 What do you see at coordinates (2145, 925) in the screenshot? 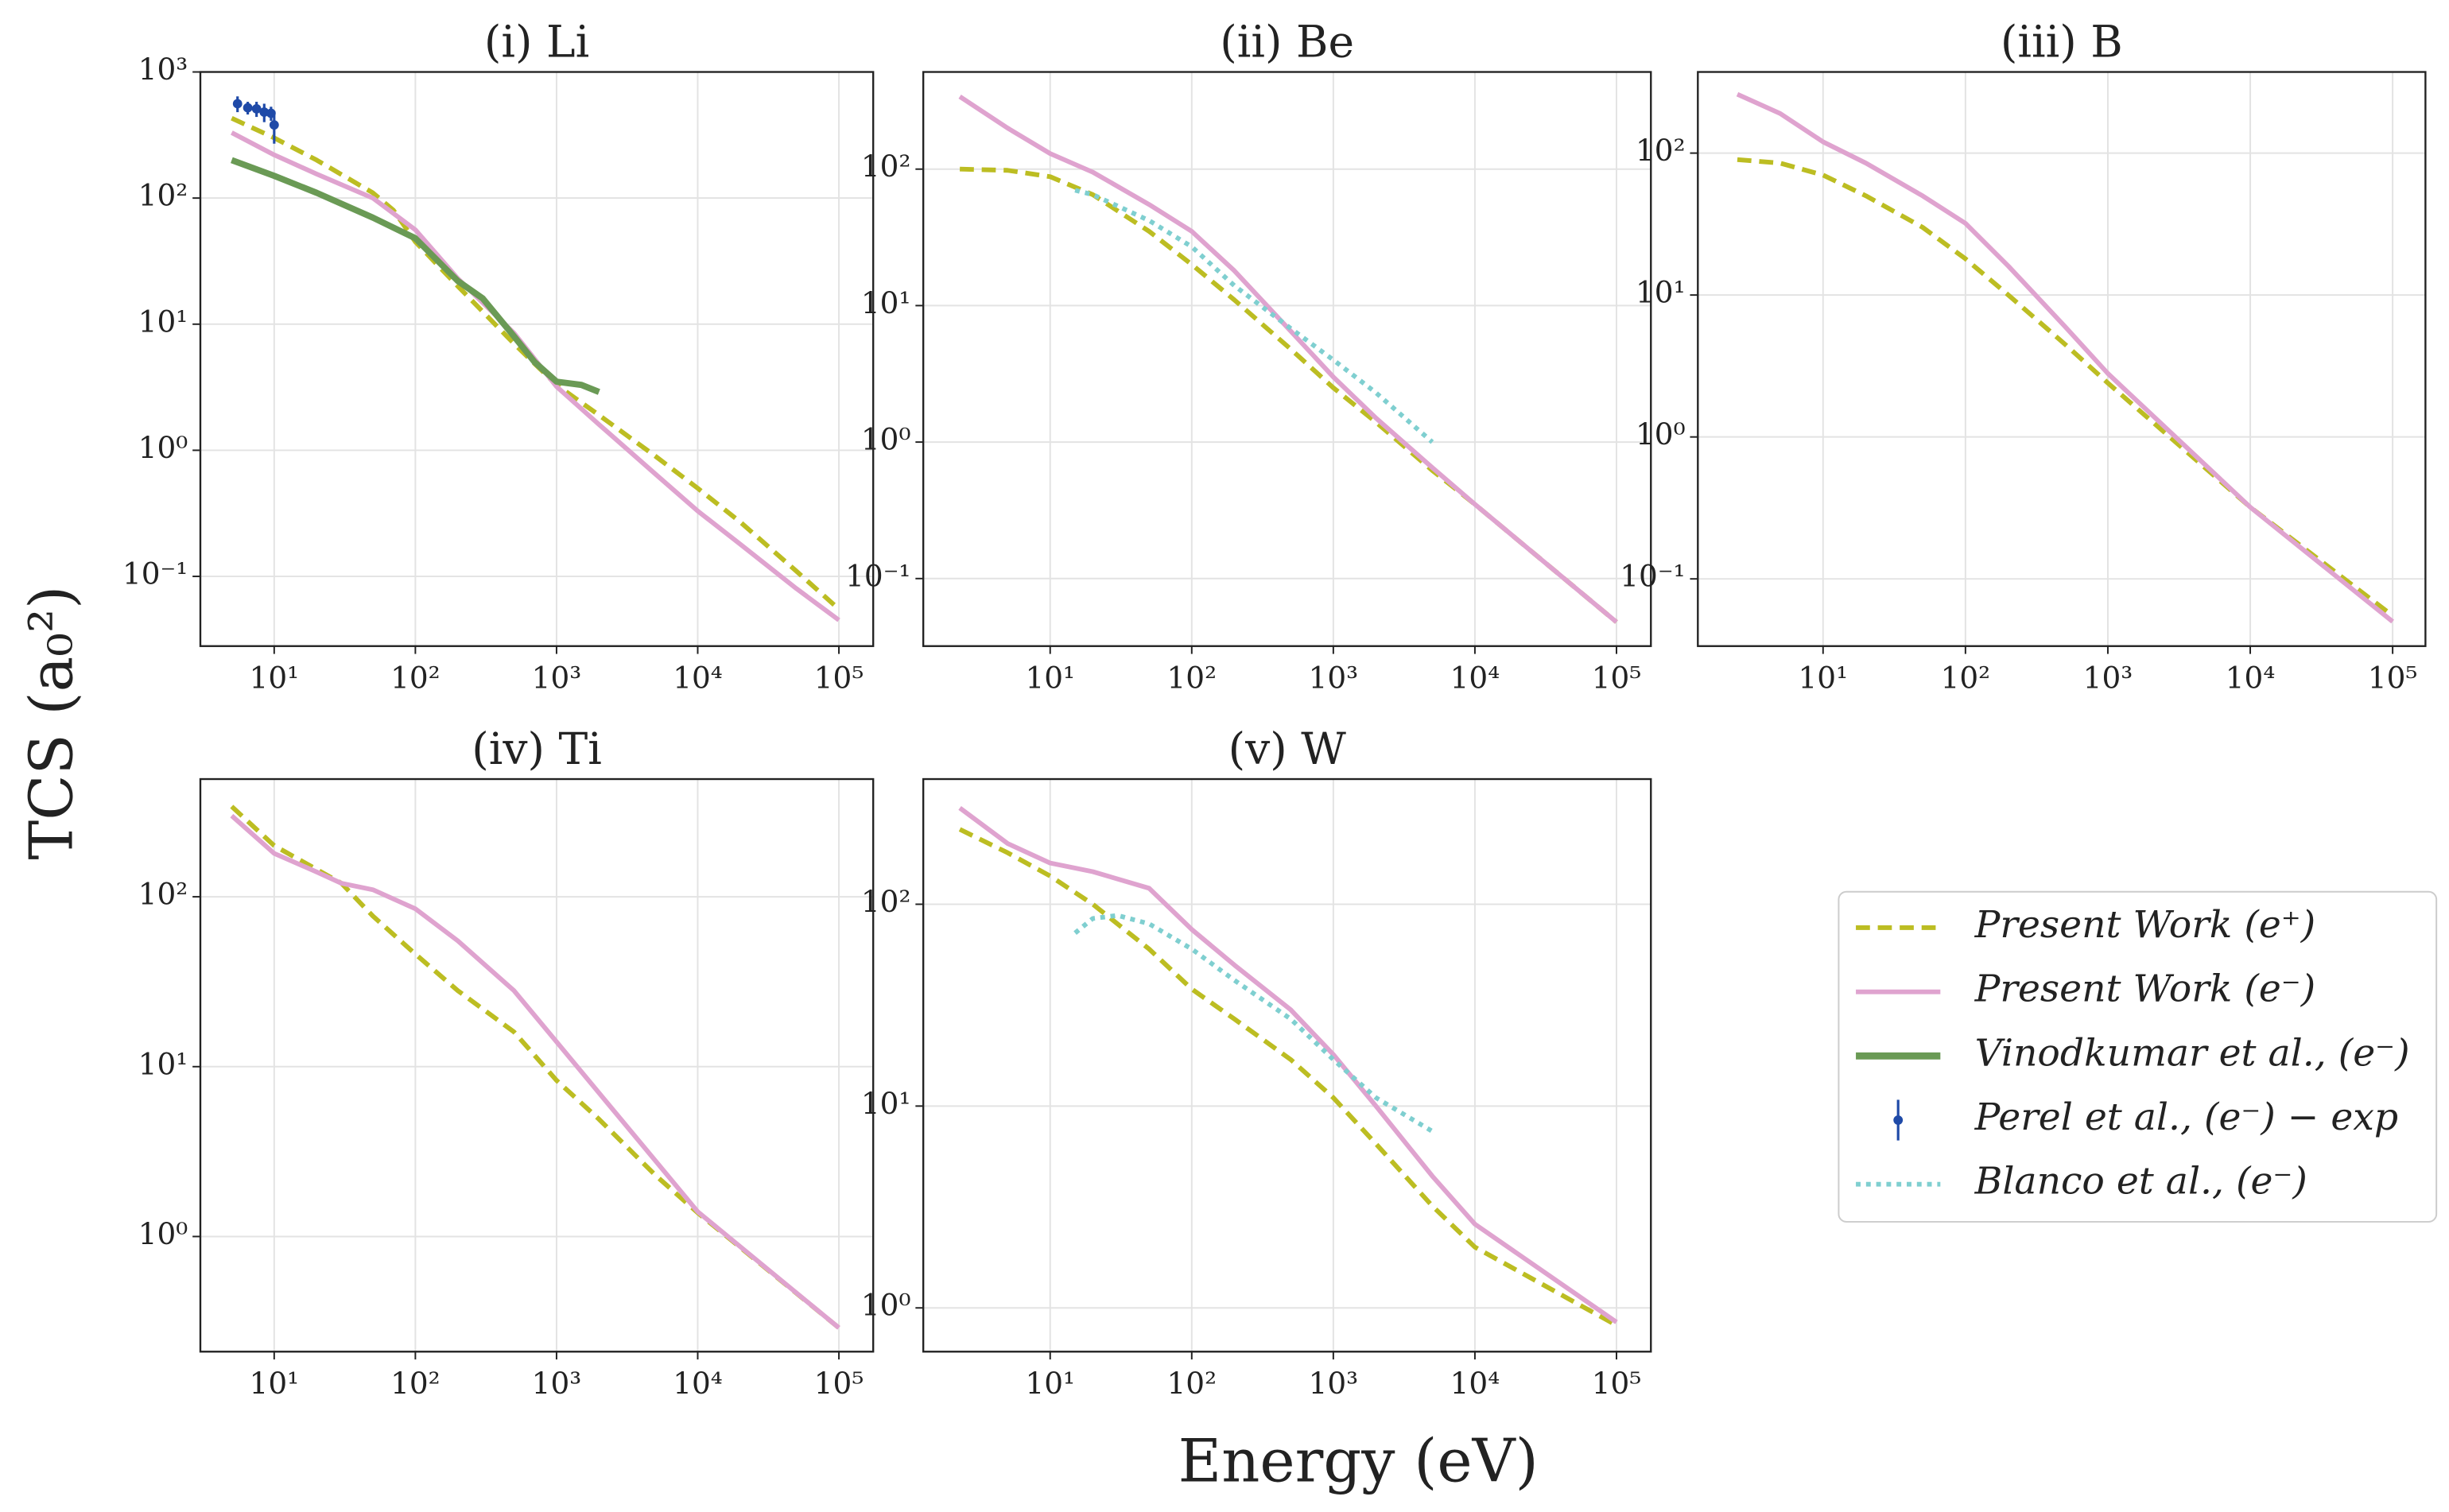
I see `legend-label: Present Work (e⁺)` at bounding box center [2145, 925].